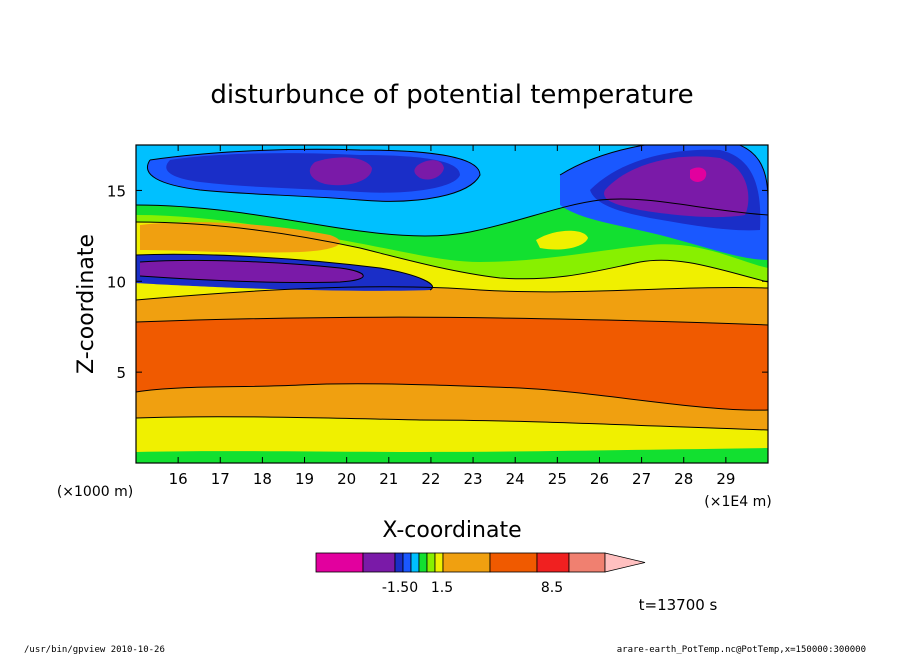  I want to click on time-label: t=13700 s, so click(678, 605).